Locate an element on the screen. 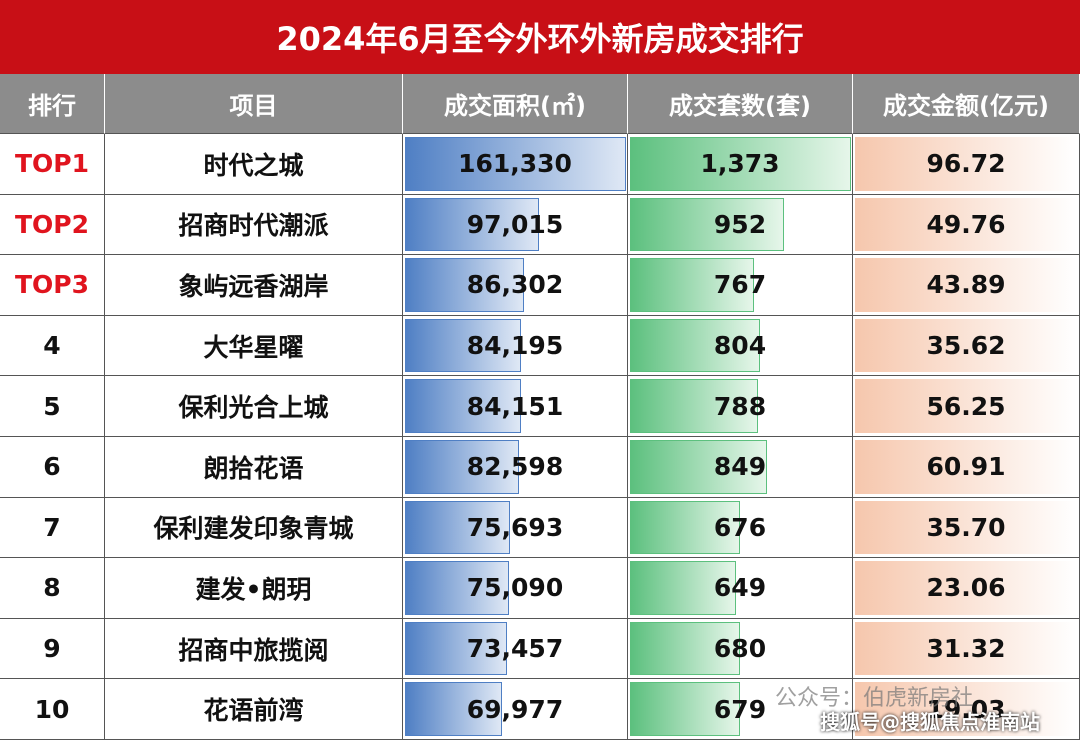 This screenshot has width=1080, height=740. value-cell: 679 is located at coordinates (740, 709).